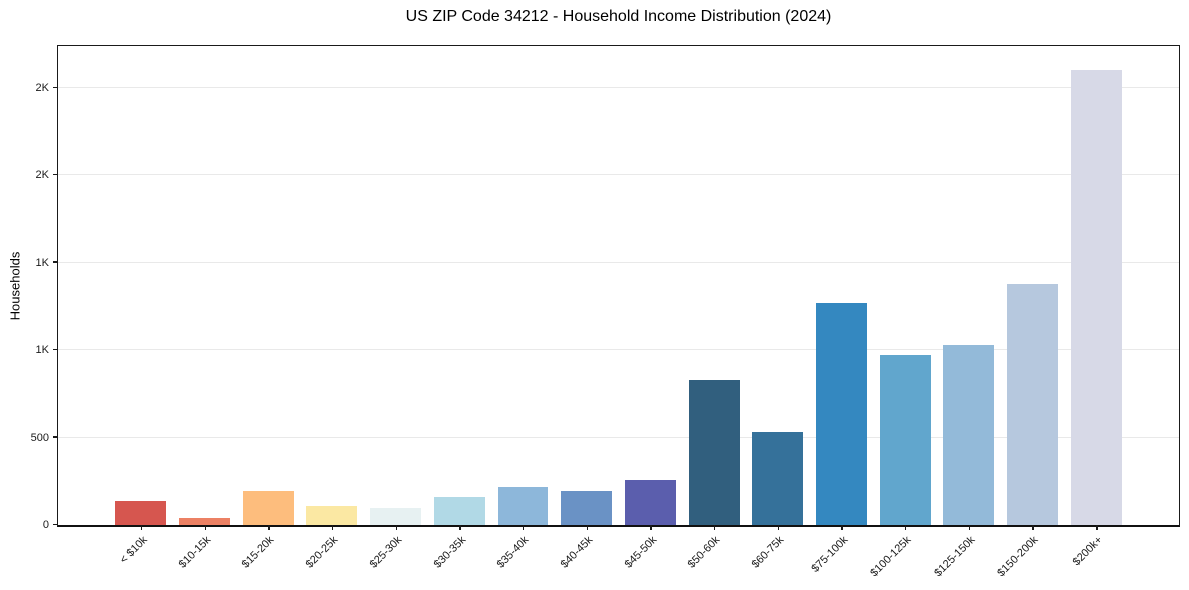 The height and width of the screenshot is (590, 1189). I want to click on bar-slot: $30-35k, so click(459, 308).